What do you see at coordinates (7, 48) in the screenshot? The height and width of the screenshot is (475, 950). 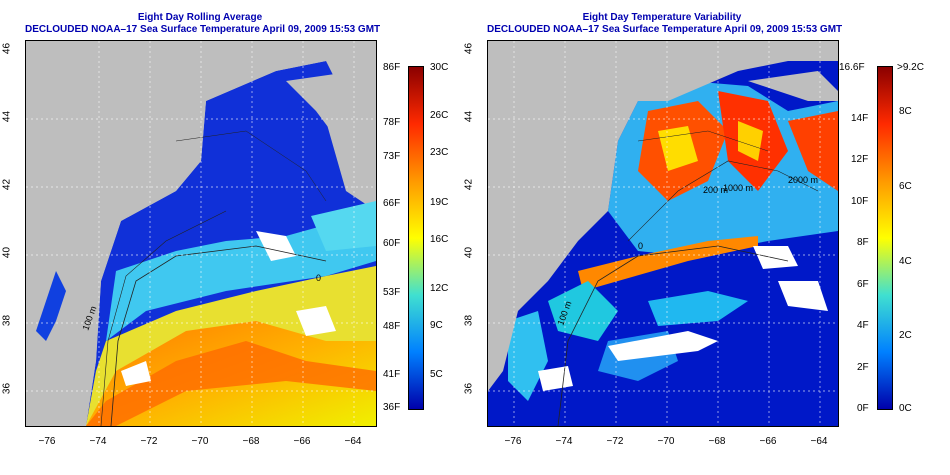 I see `left-lat-tick: 46` at bounding box center [7, 48].